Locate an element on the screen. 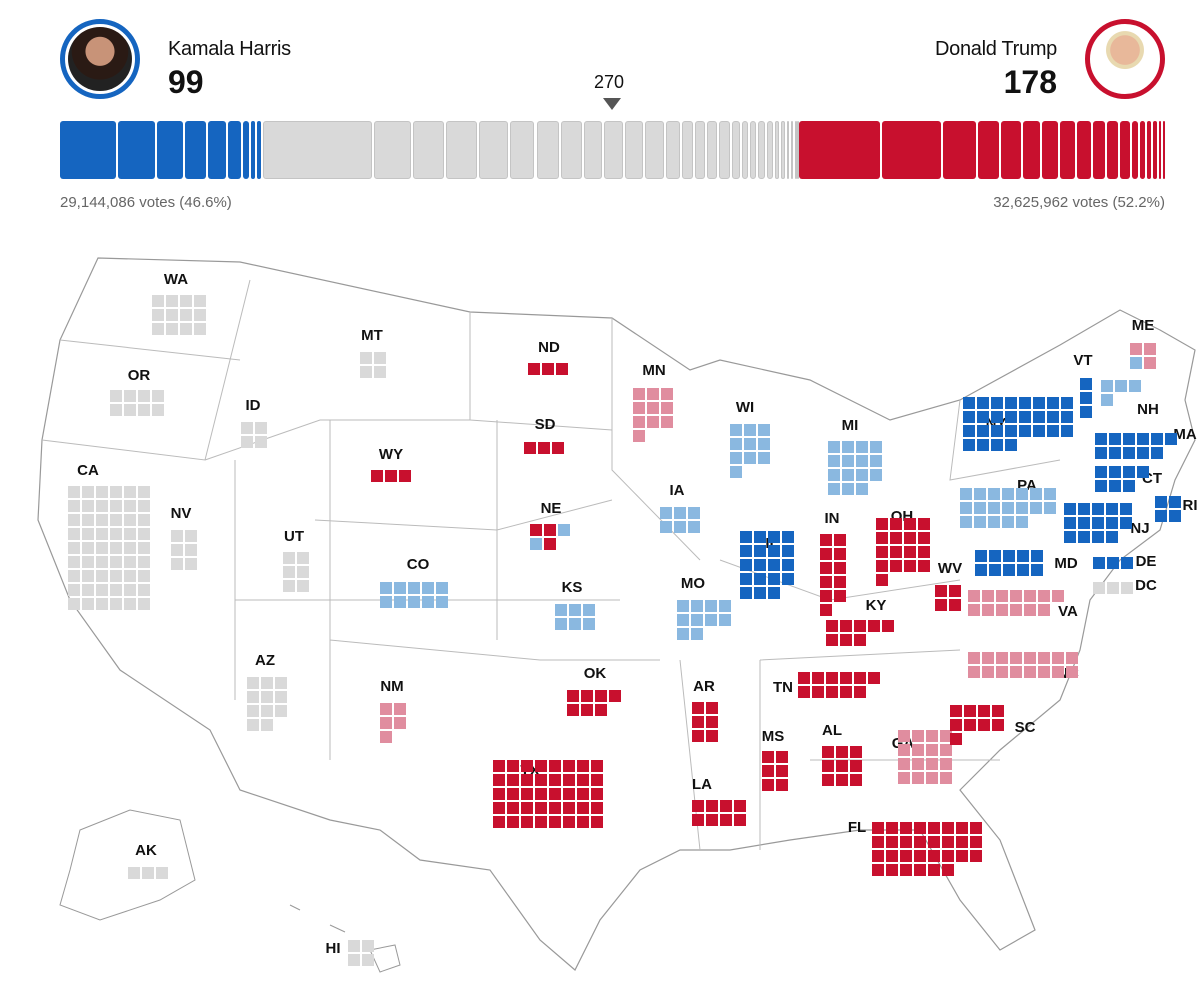 The width and height of the screenshot is (1200, 1001). bar-segment-nj is located at coordinates (170, 150).